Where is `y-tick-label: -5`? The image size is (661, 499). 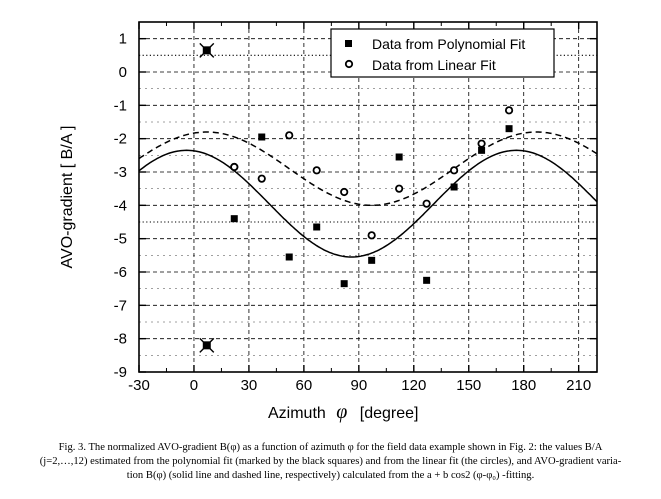
y-tick-label: -5 is located at coordinates (120, 239).